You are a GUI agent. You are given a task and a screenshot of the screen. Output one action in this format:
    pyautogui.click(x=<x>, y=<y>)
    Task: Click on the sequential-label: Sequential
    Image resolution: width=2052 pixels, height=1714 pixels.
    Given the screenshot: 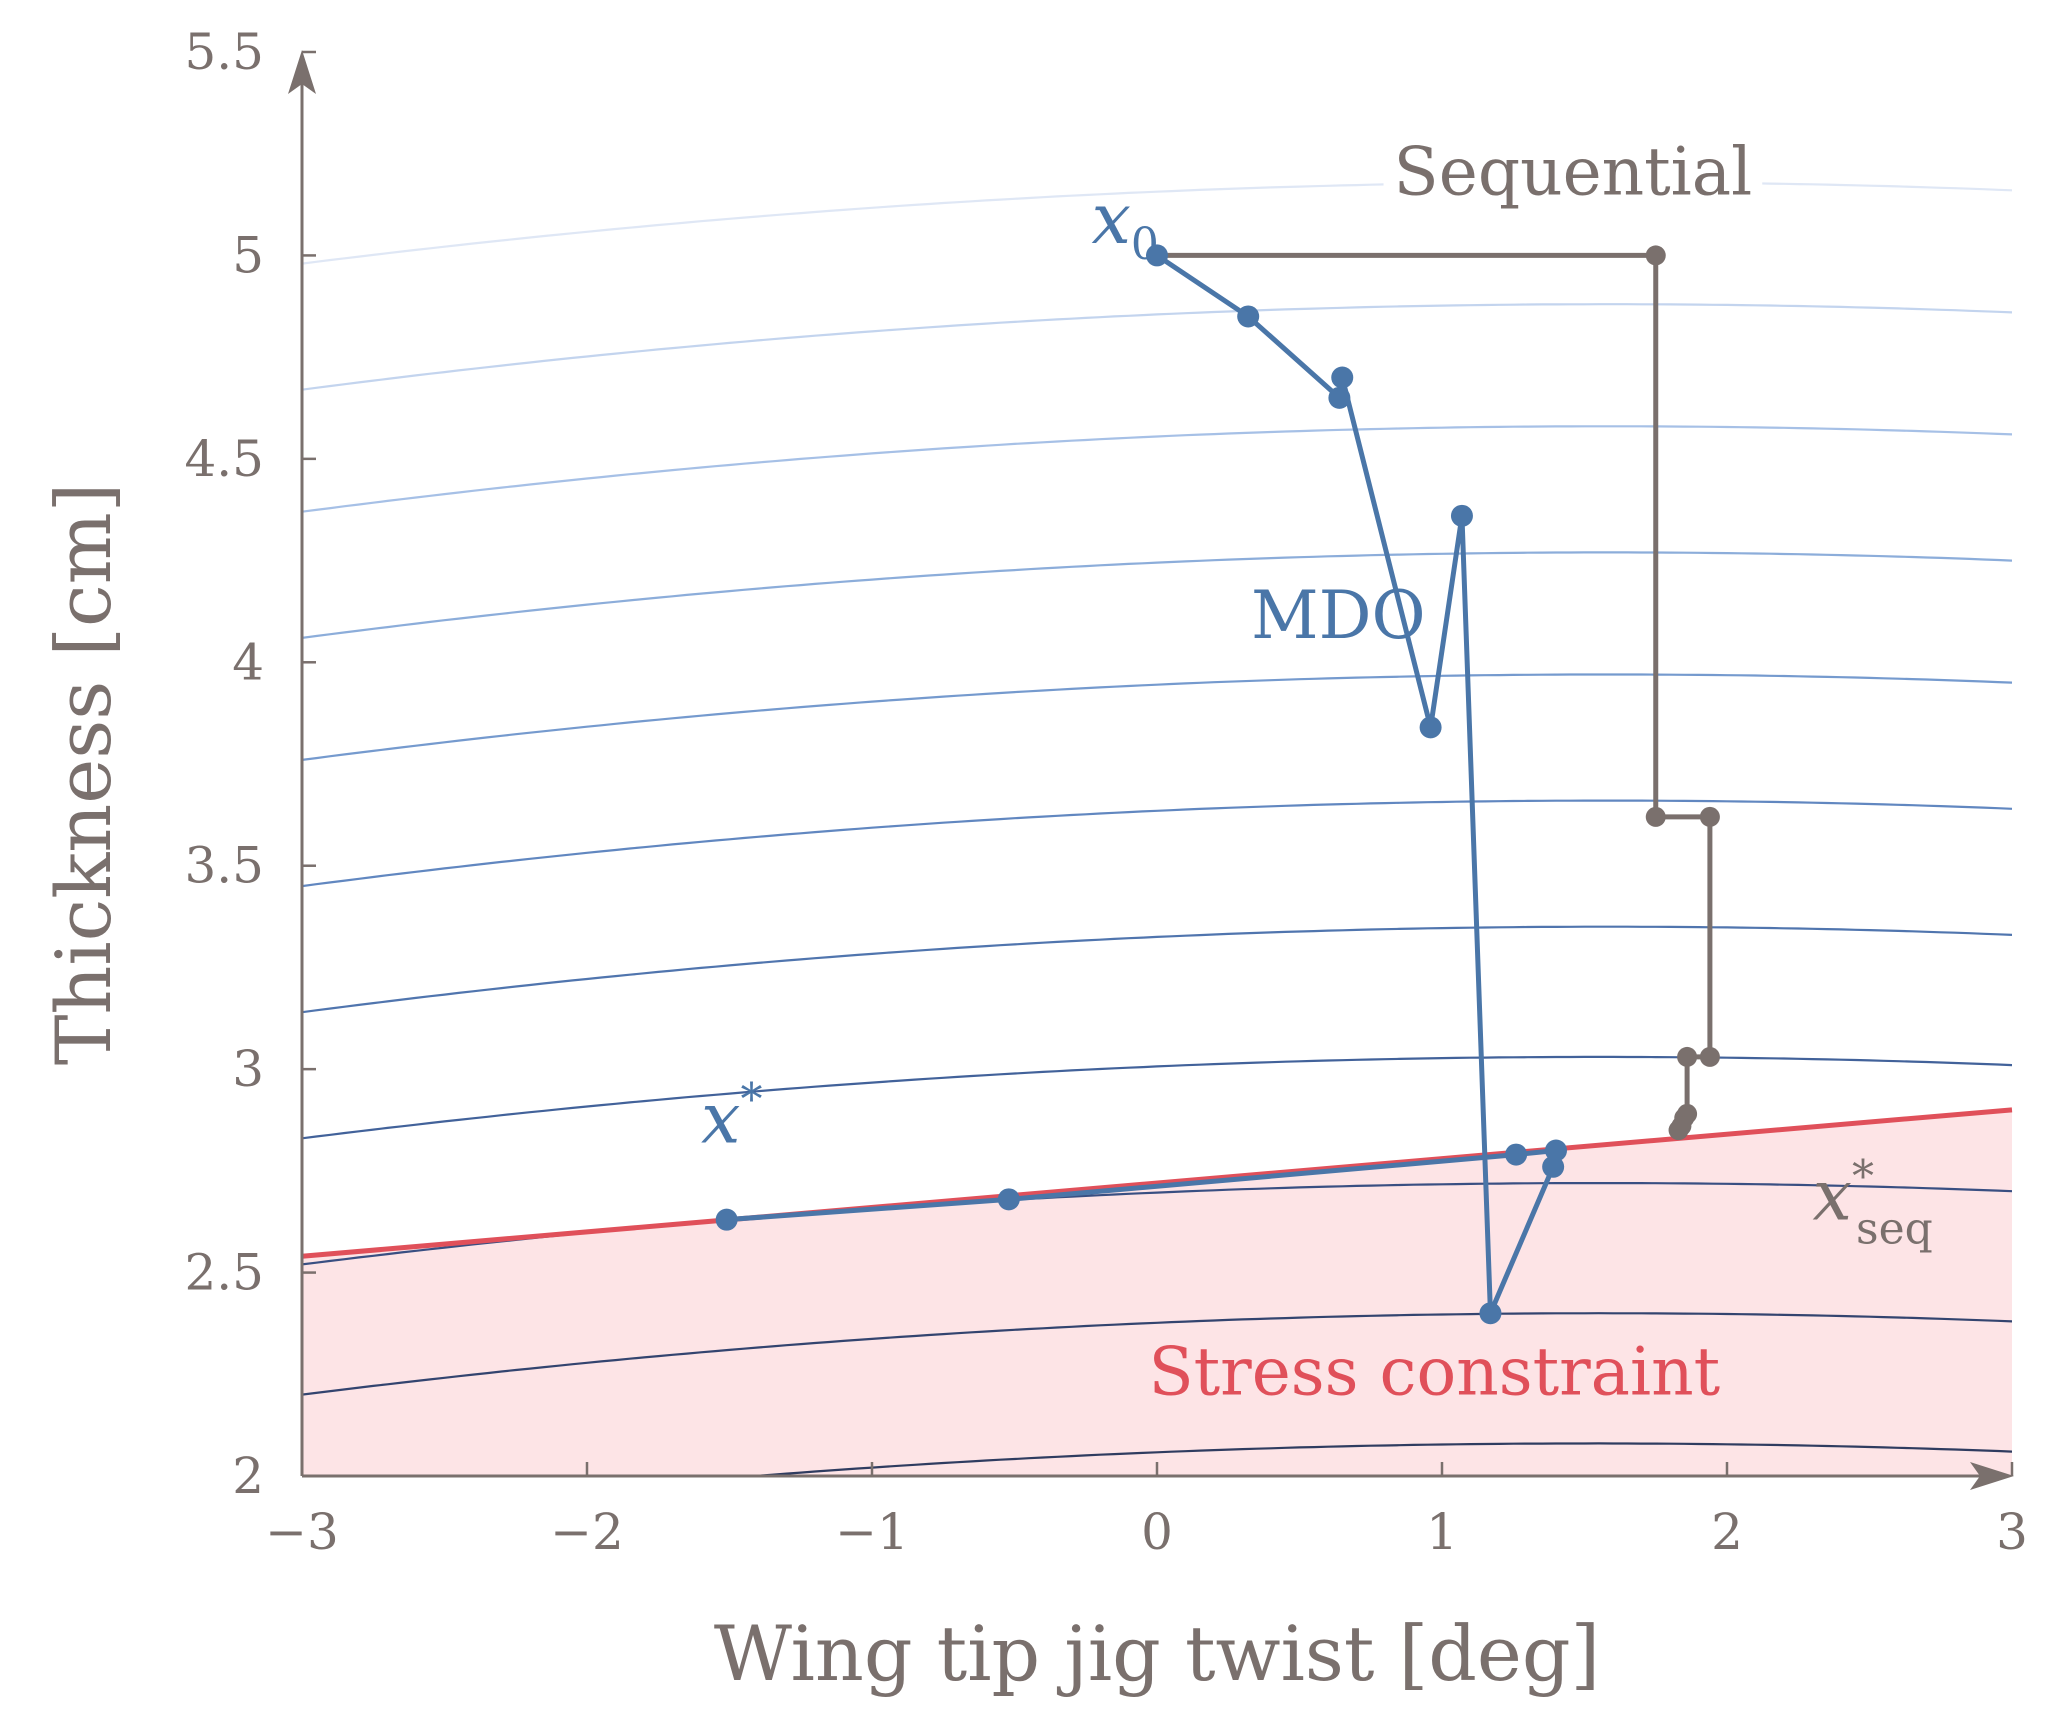 What is the action you would take?
    pyautogui.click(x=1573, y=171)
    